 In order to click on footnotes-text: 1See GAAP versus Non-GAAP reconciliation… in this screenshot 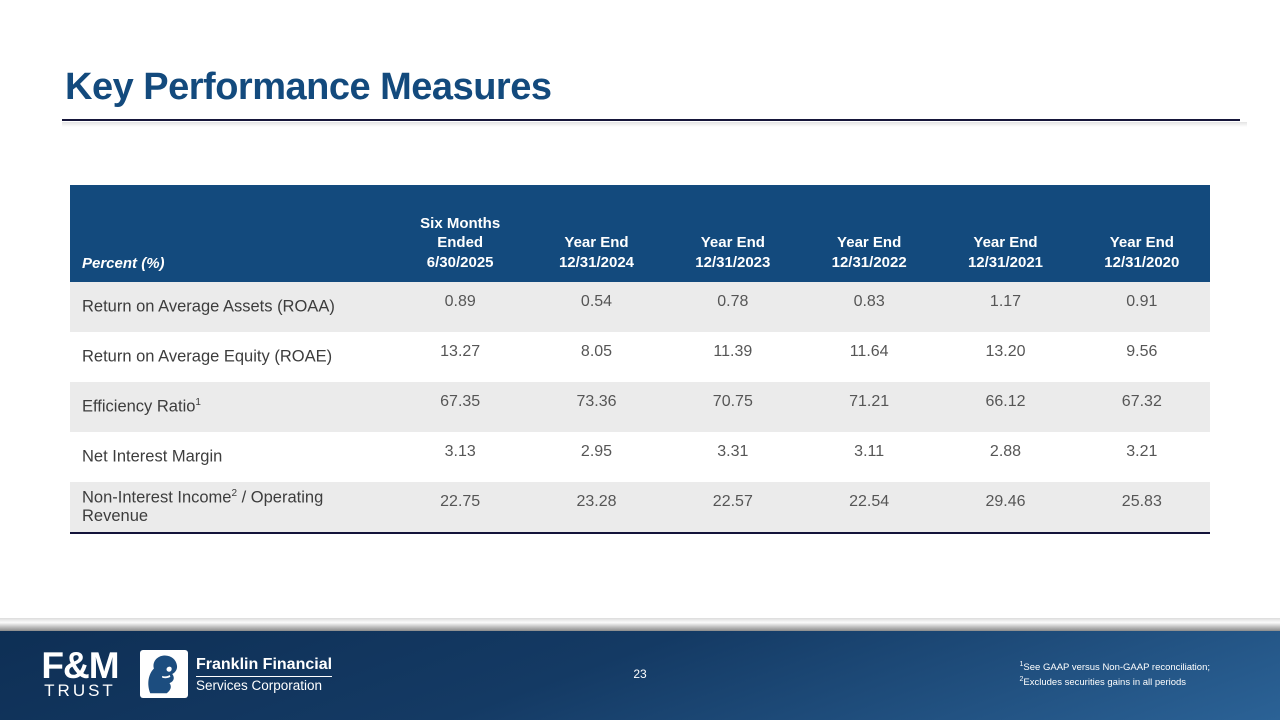, I will do `click(1115, 675)`.